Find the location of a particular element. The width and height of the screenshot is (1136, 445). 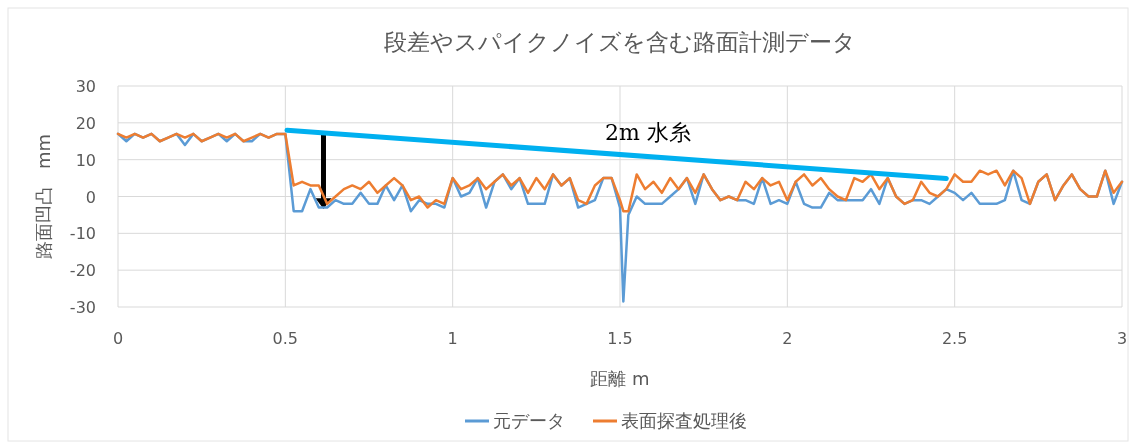

x-axis-title: 距離 m is located at coordinates (620, 378).